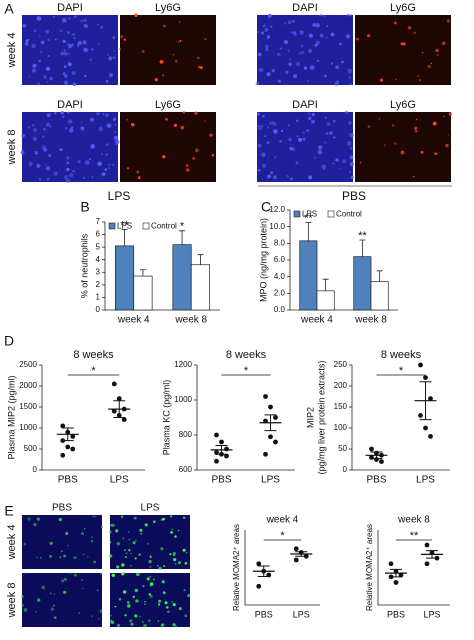 The image size is (474, 640). What do you see at coordinates (168, 8) in the screenshot?
I see `image-header: Ly6G` at bounding box center [168, 8].